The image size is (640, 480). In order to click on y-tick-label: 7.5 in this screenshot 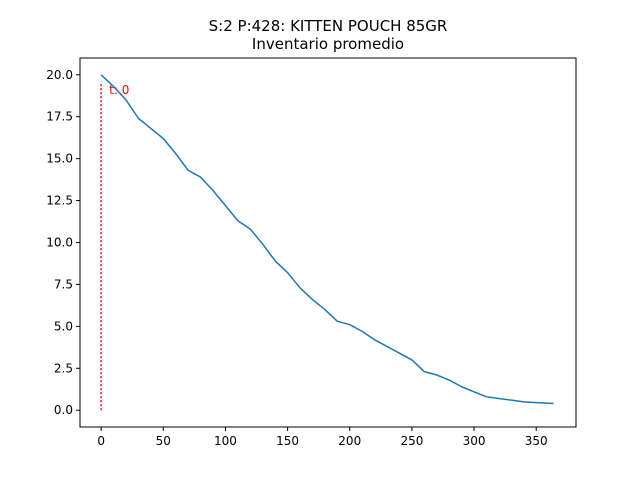, I will do `click(63, 284)`.